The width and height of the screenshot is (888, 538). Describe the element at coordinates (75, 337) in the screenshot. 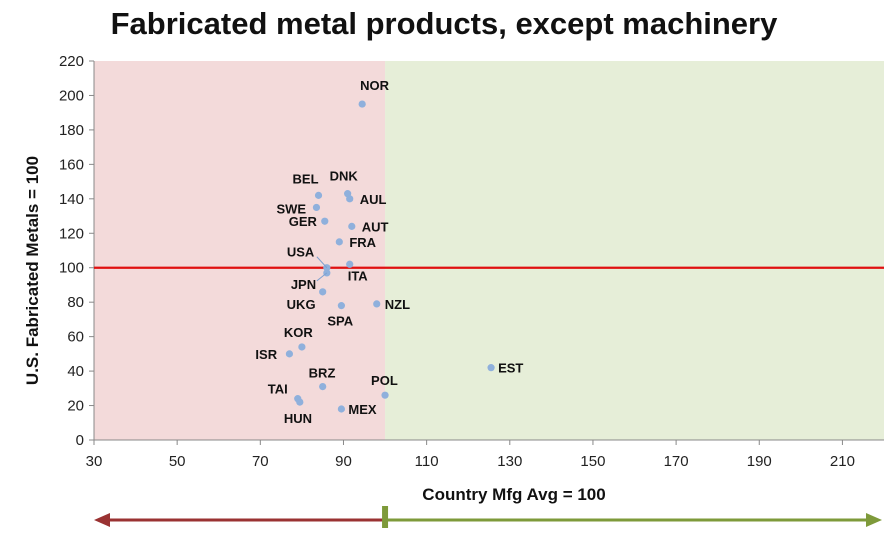

I see `y-tick-label: 60` at that location.